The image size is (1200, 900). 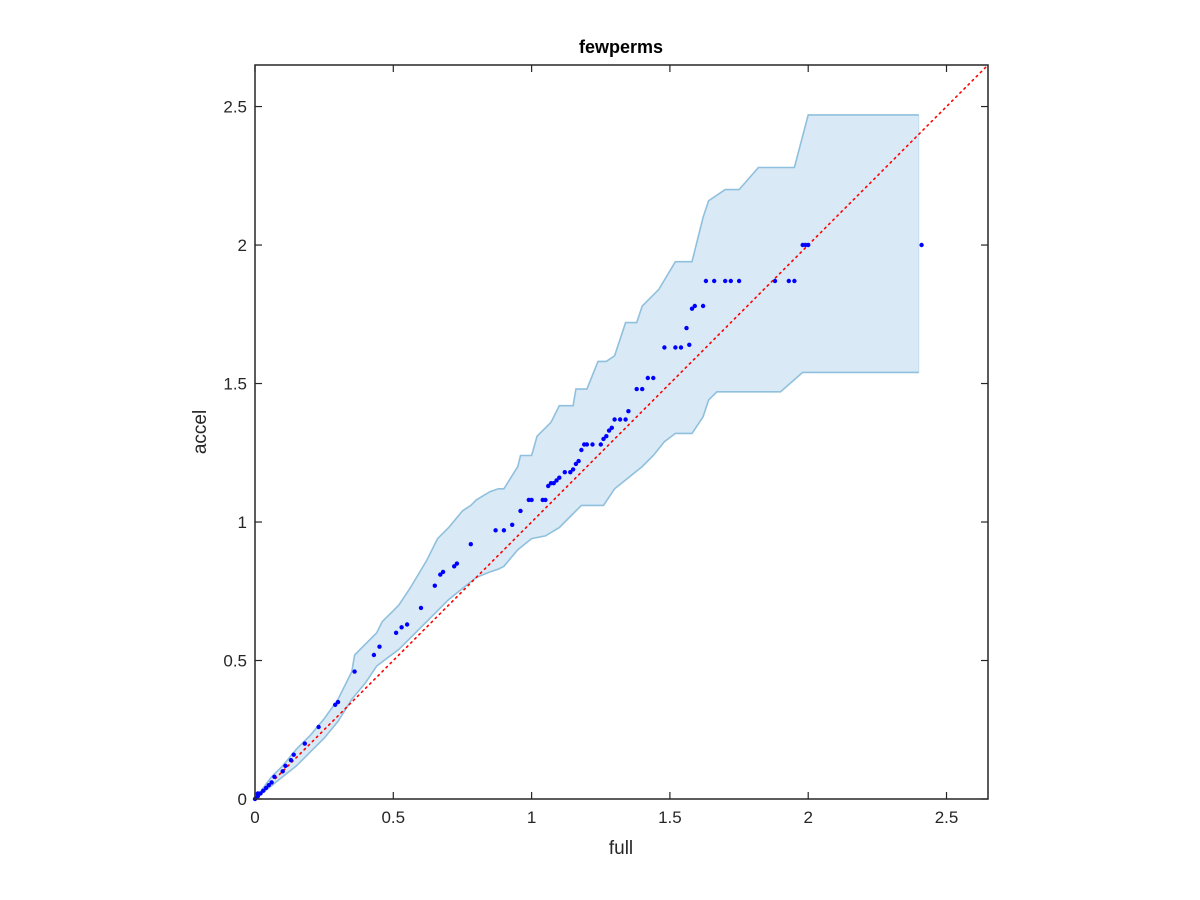 I want to click on y-tick-label: 0.5, so click(x=235, y=661).